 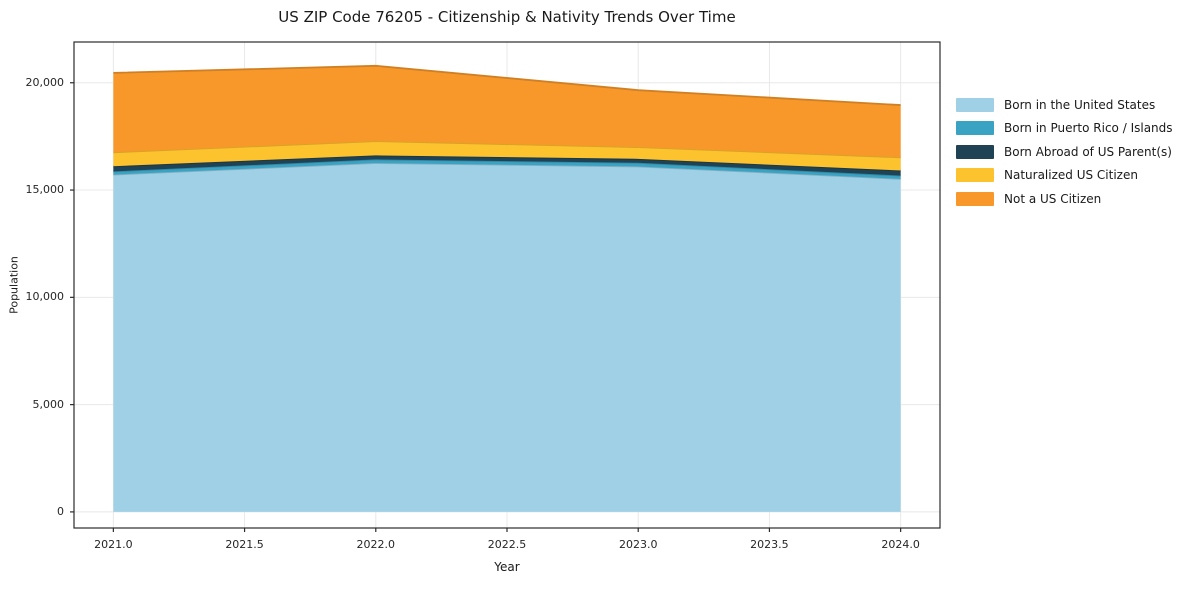 What do you see at coordinates (45, 297) in the screenshot?
I see `y-tick-label: 10,000` at bounding box center [45, 297].